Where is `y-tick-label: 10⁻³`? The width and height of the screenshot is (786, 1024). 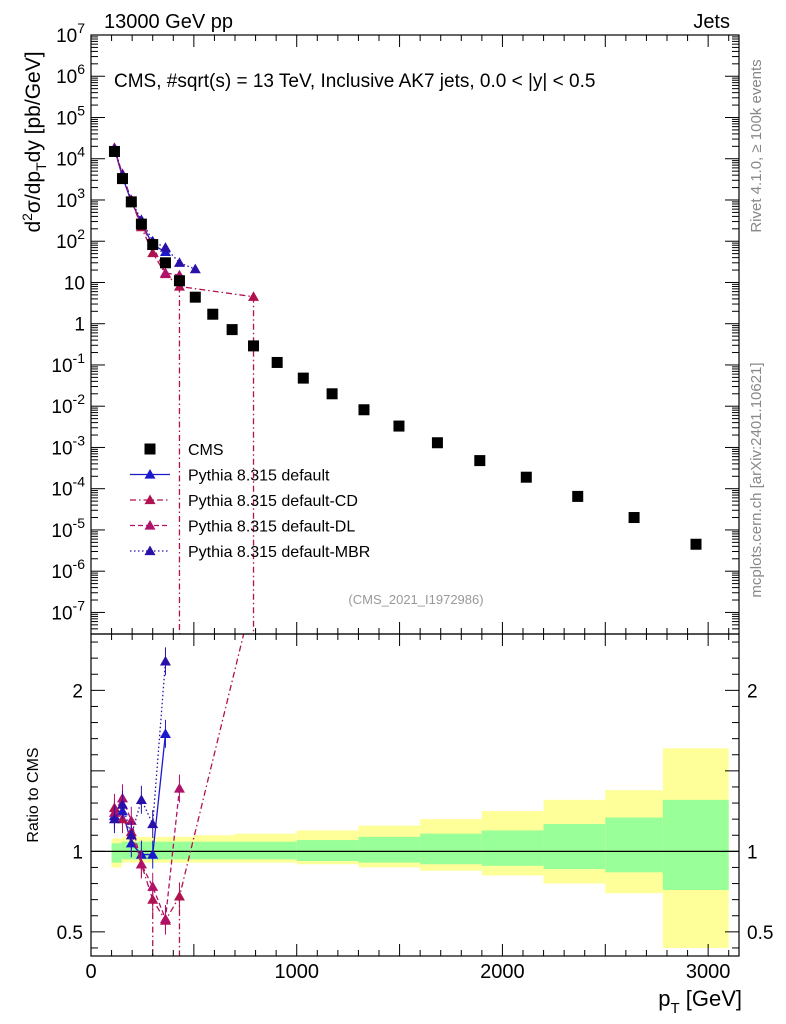 y-tick-label: 10⁻³ is located at coordinates (68, 445).